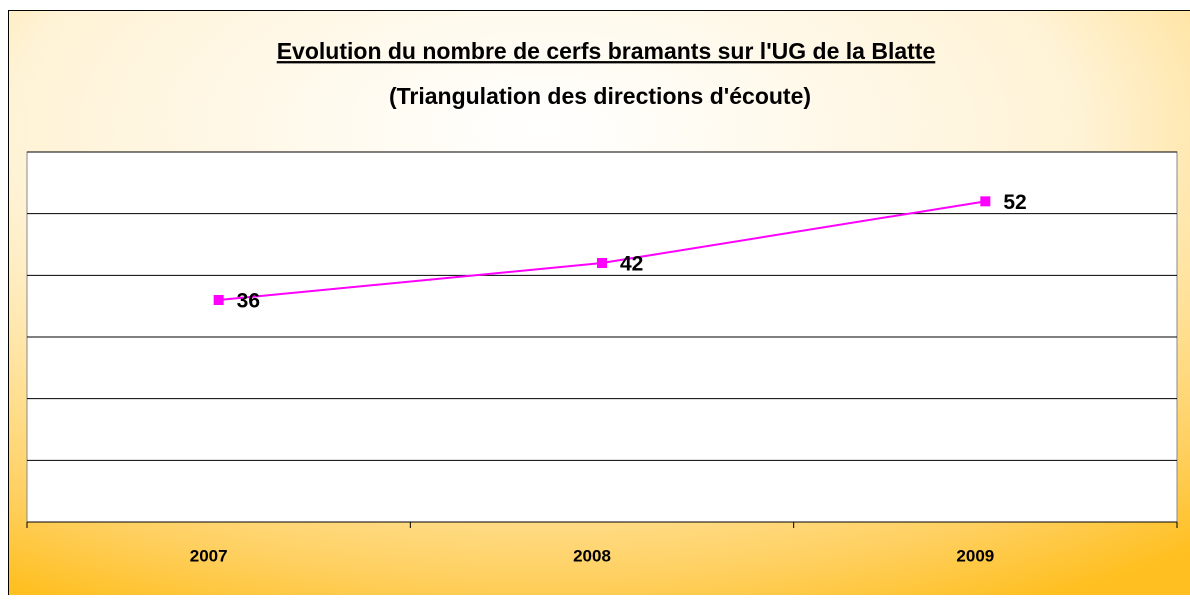 The width and height of the screenshot is (1190, 600). I want to click on chart-subtitle: (Triangulation des directions d'écoute), so click(600, 96).